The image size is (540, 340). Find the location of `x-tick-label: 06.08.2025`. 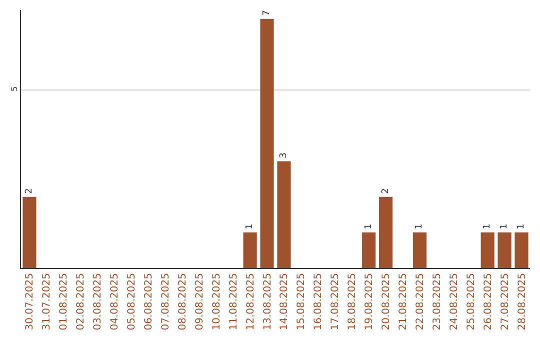

x-tick-label: 06.08.2025 is located at coordinates (149, 301).